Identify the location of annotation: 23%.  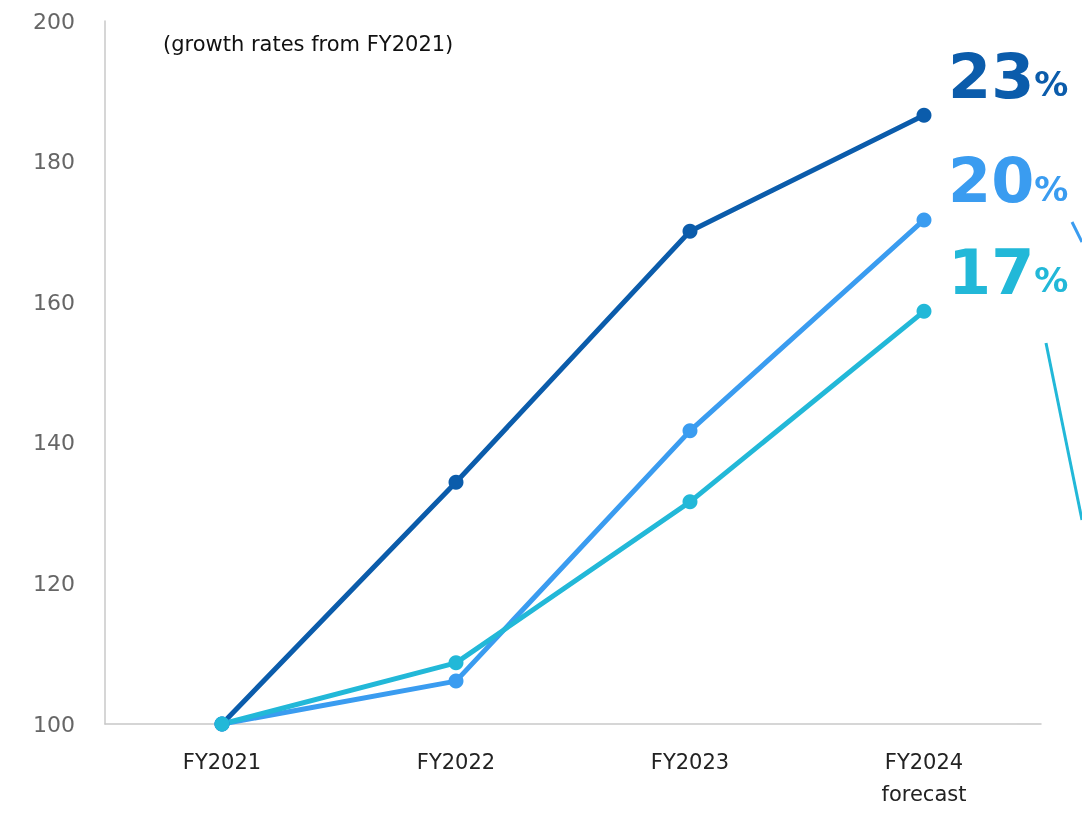
(1008, 76).